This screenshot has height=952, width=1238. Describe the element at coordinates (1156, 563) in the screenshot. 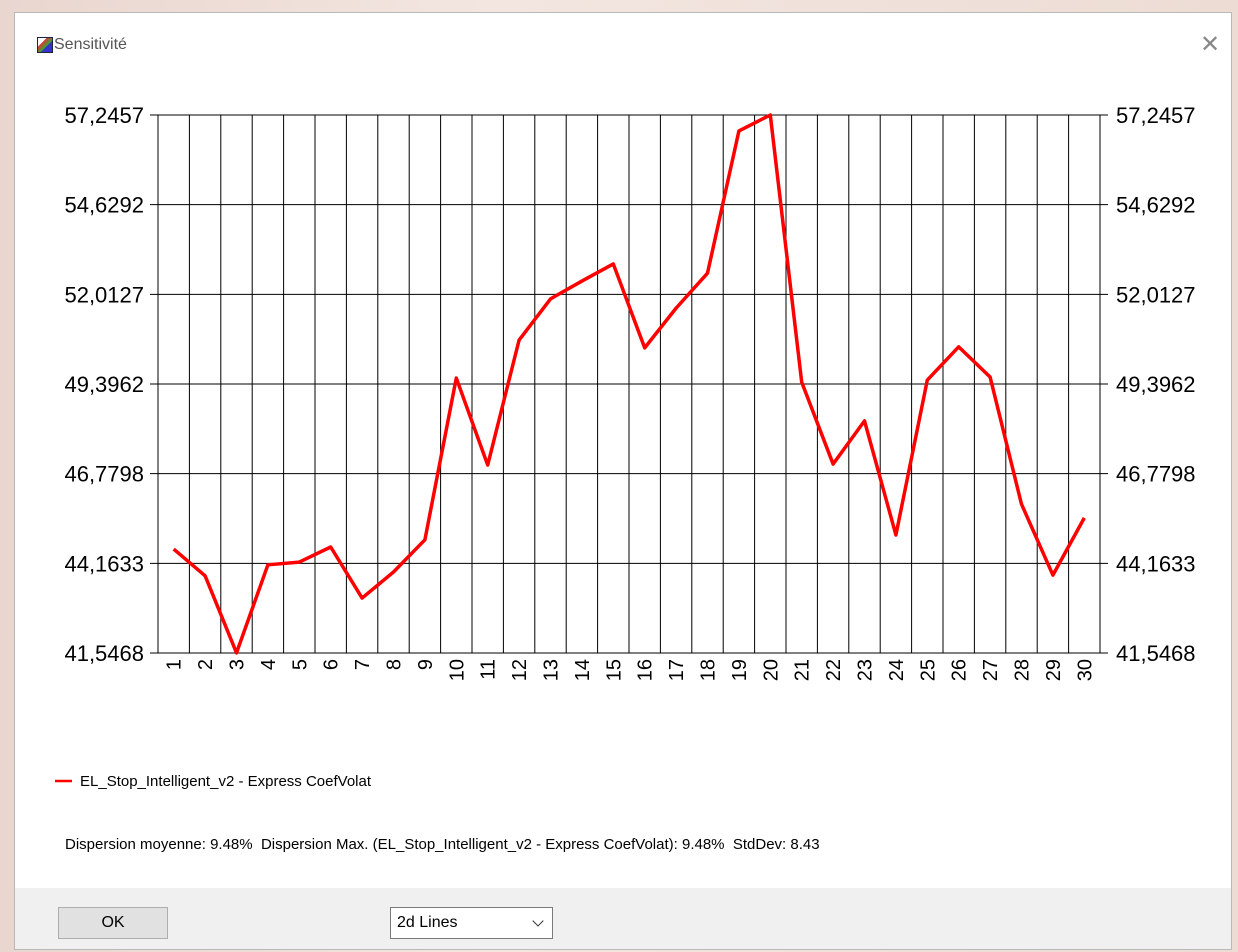

I see `y2-tick-label: 44,1633` at that location.